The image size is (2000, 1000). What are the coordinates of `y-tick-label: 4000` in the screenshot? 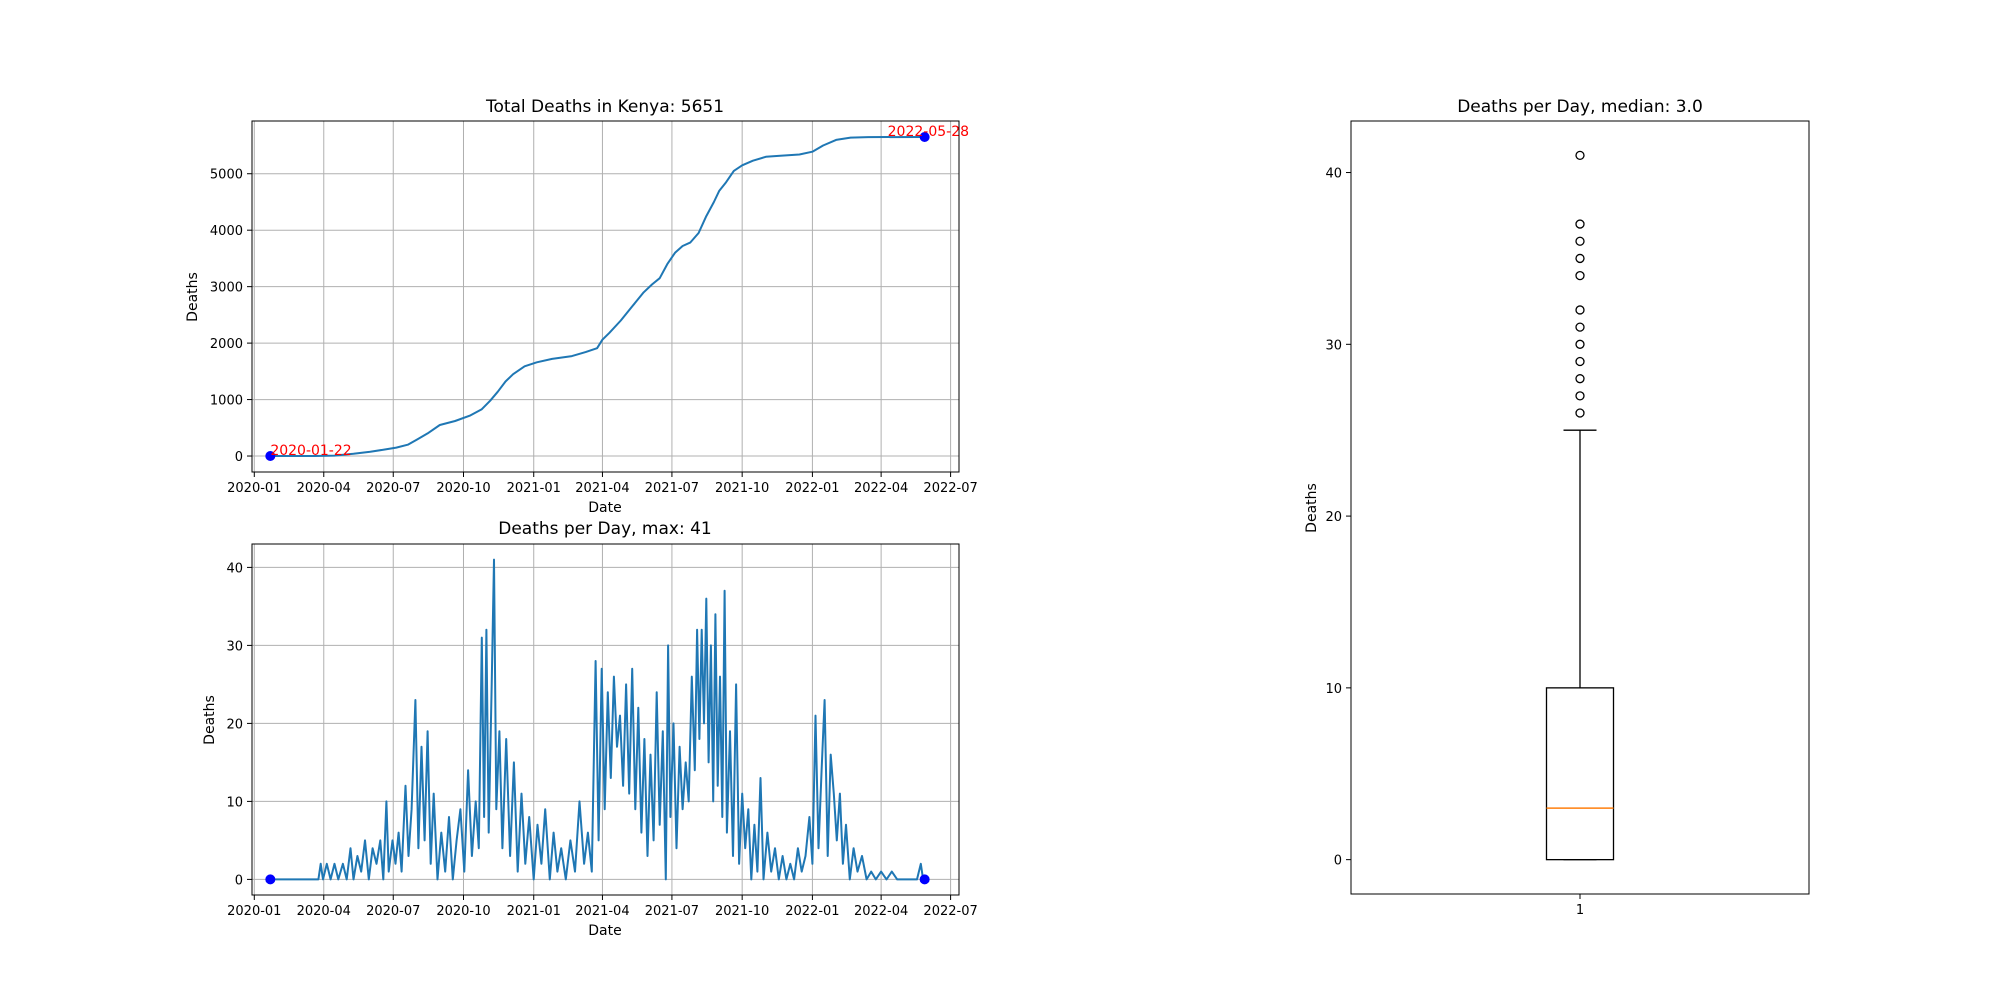 It's located at (226, 231).